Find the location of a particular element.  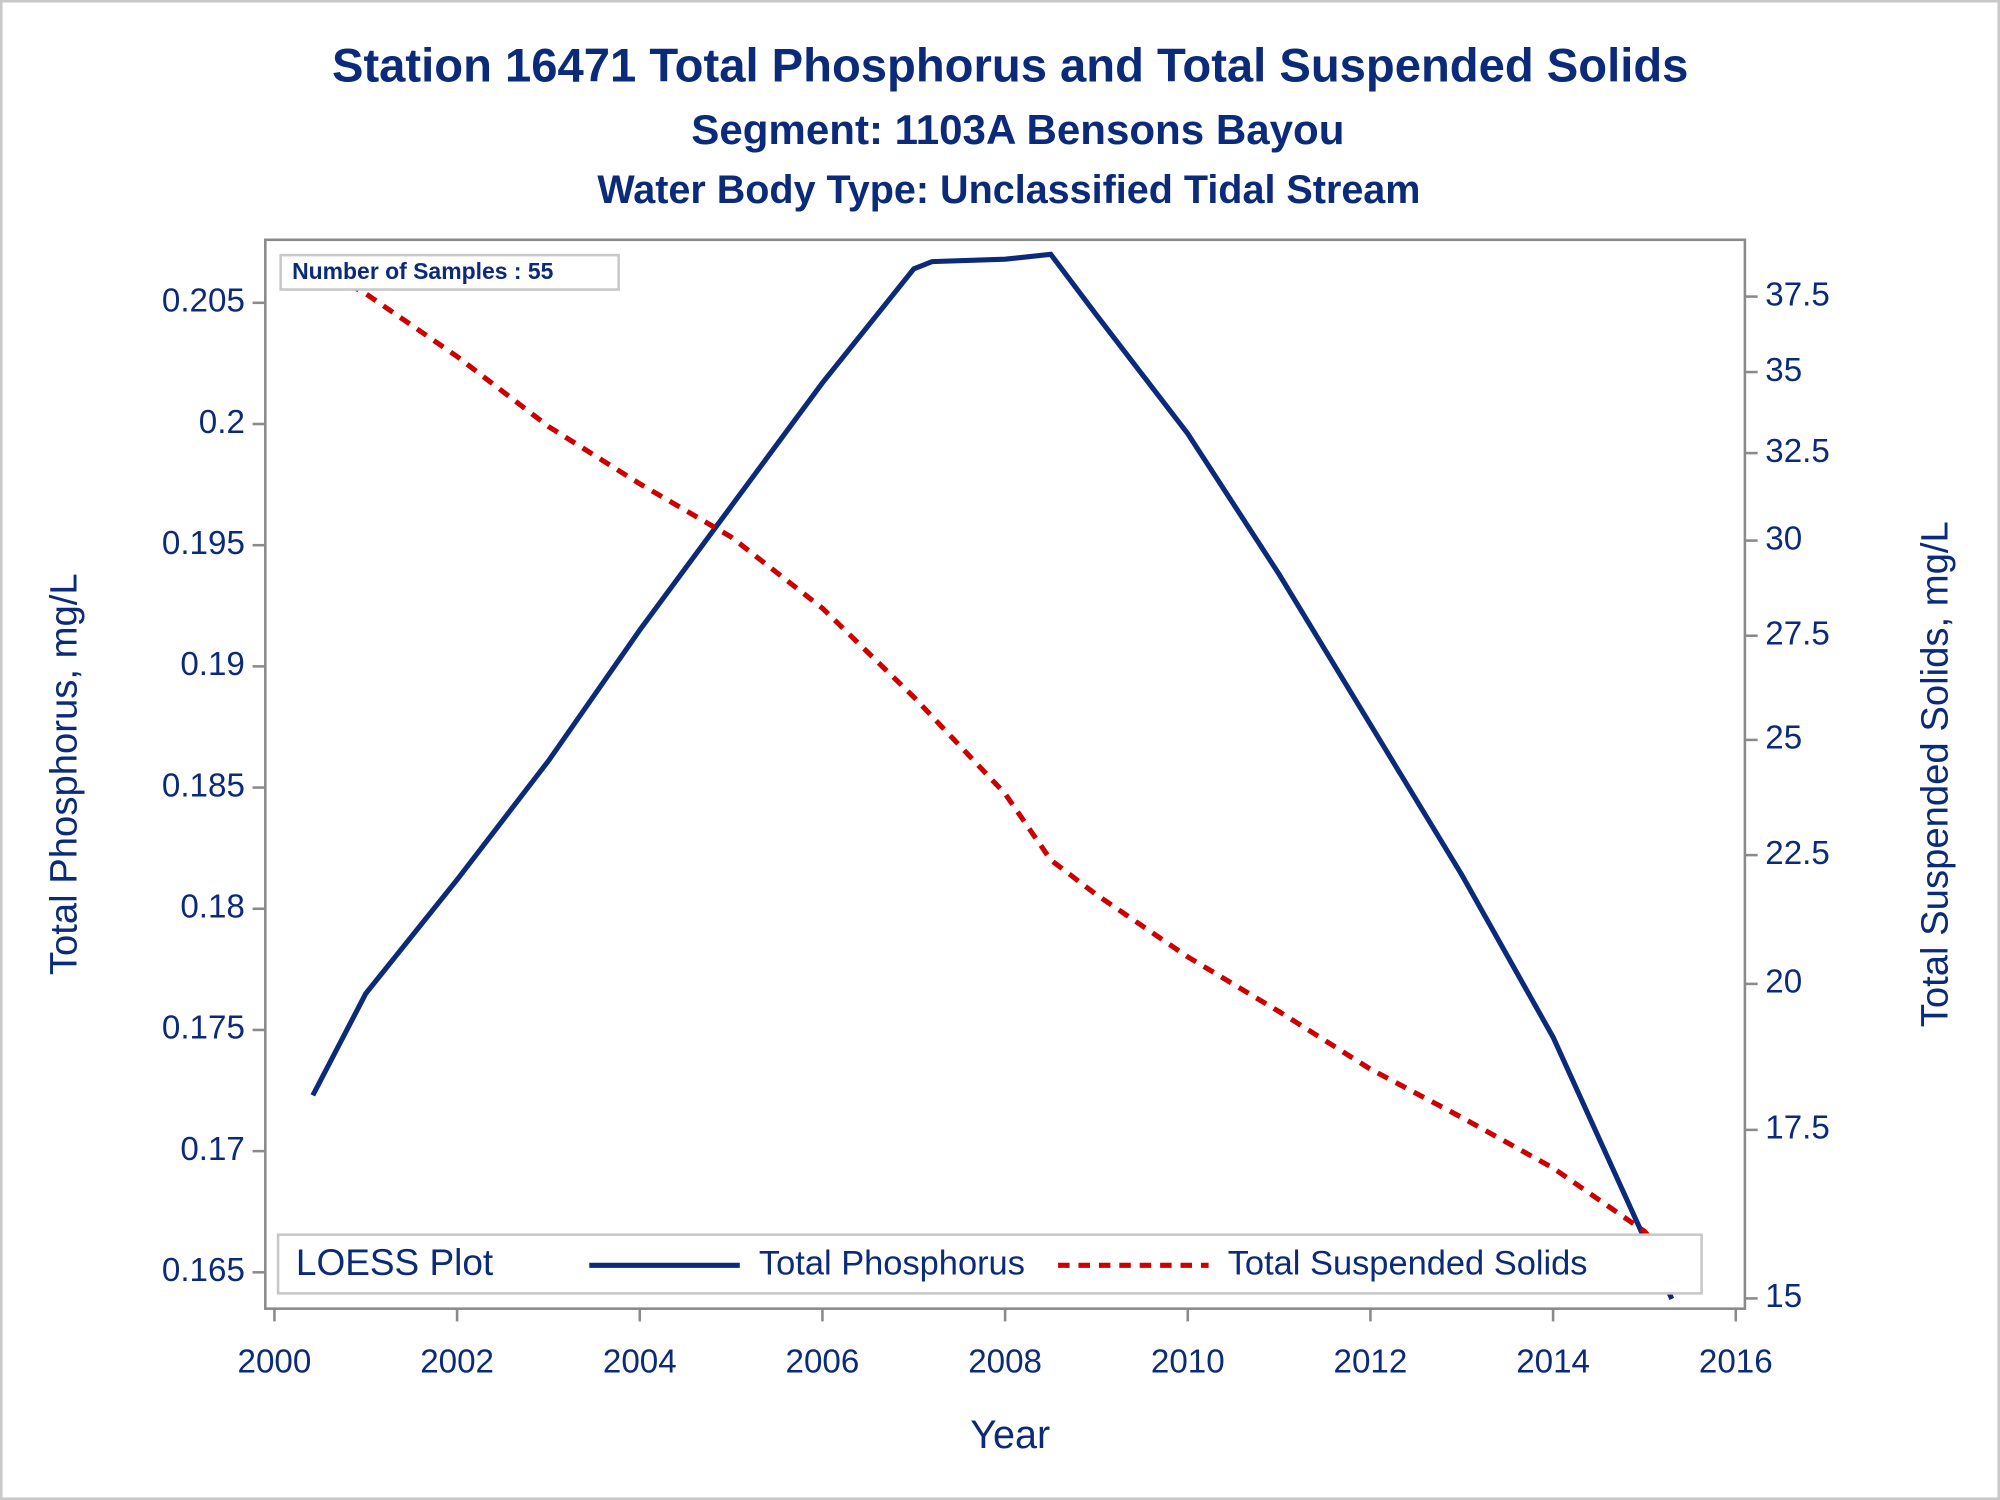

annotation-box is located at coordinates (449, 272).